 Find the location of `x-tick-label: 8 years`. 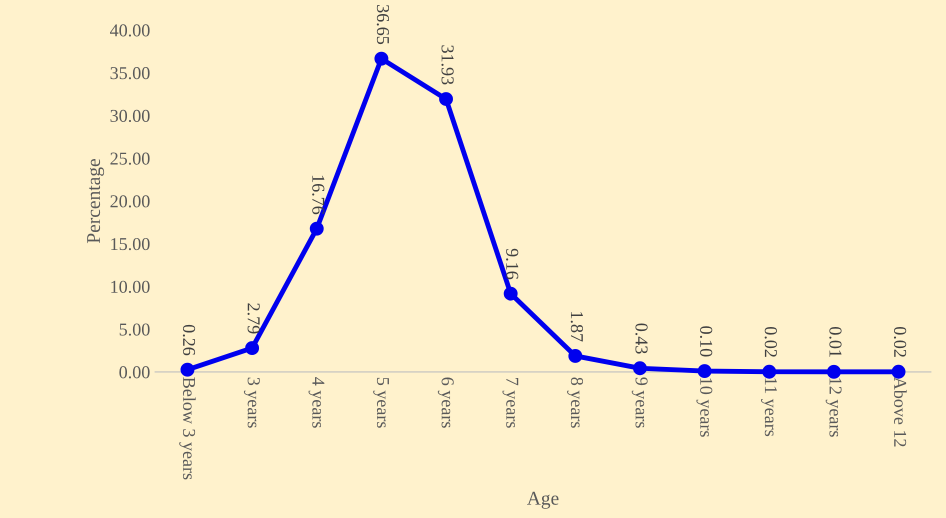

x-tick-label: 8 years is located at coordinates (575, 402).